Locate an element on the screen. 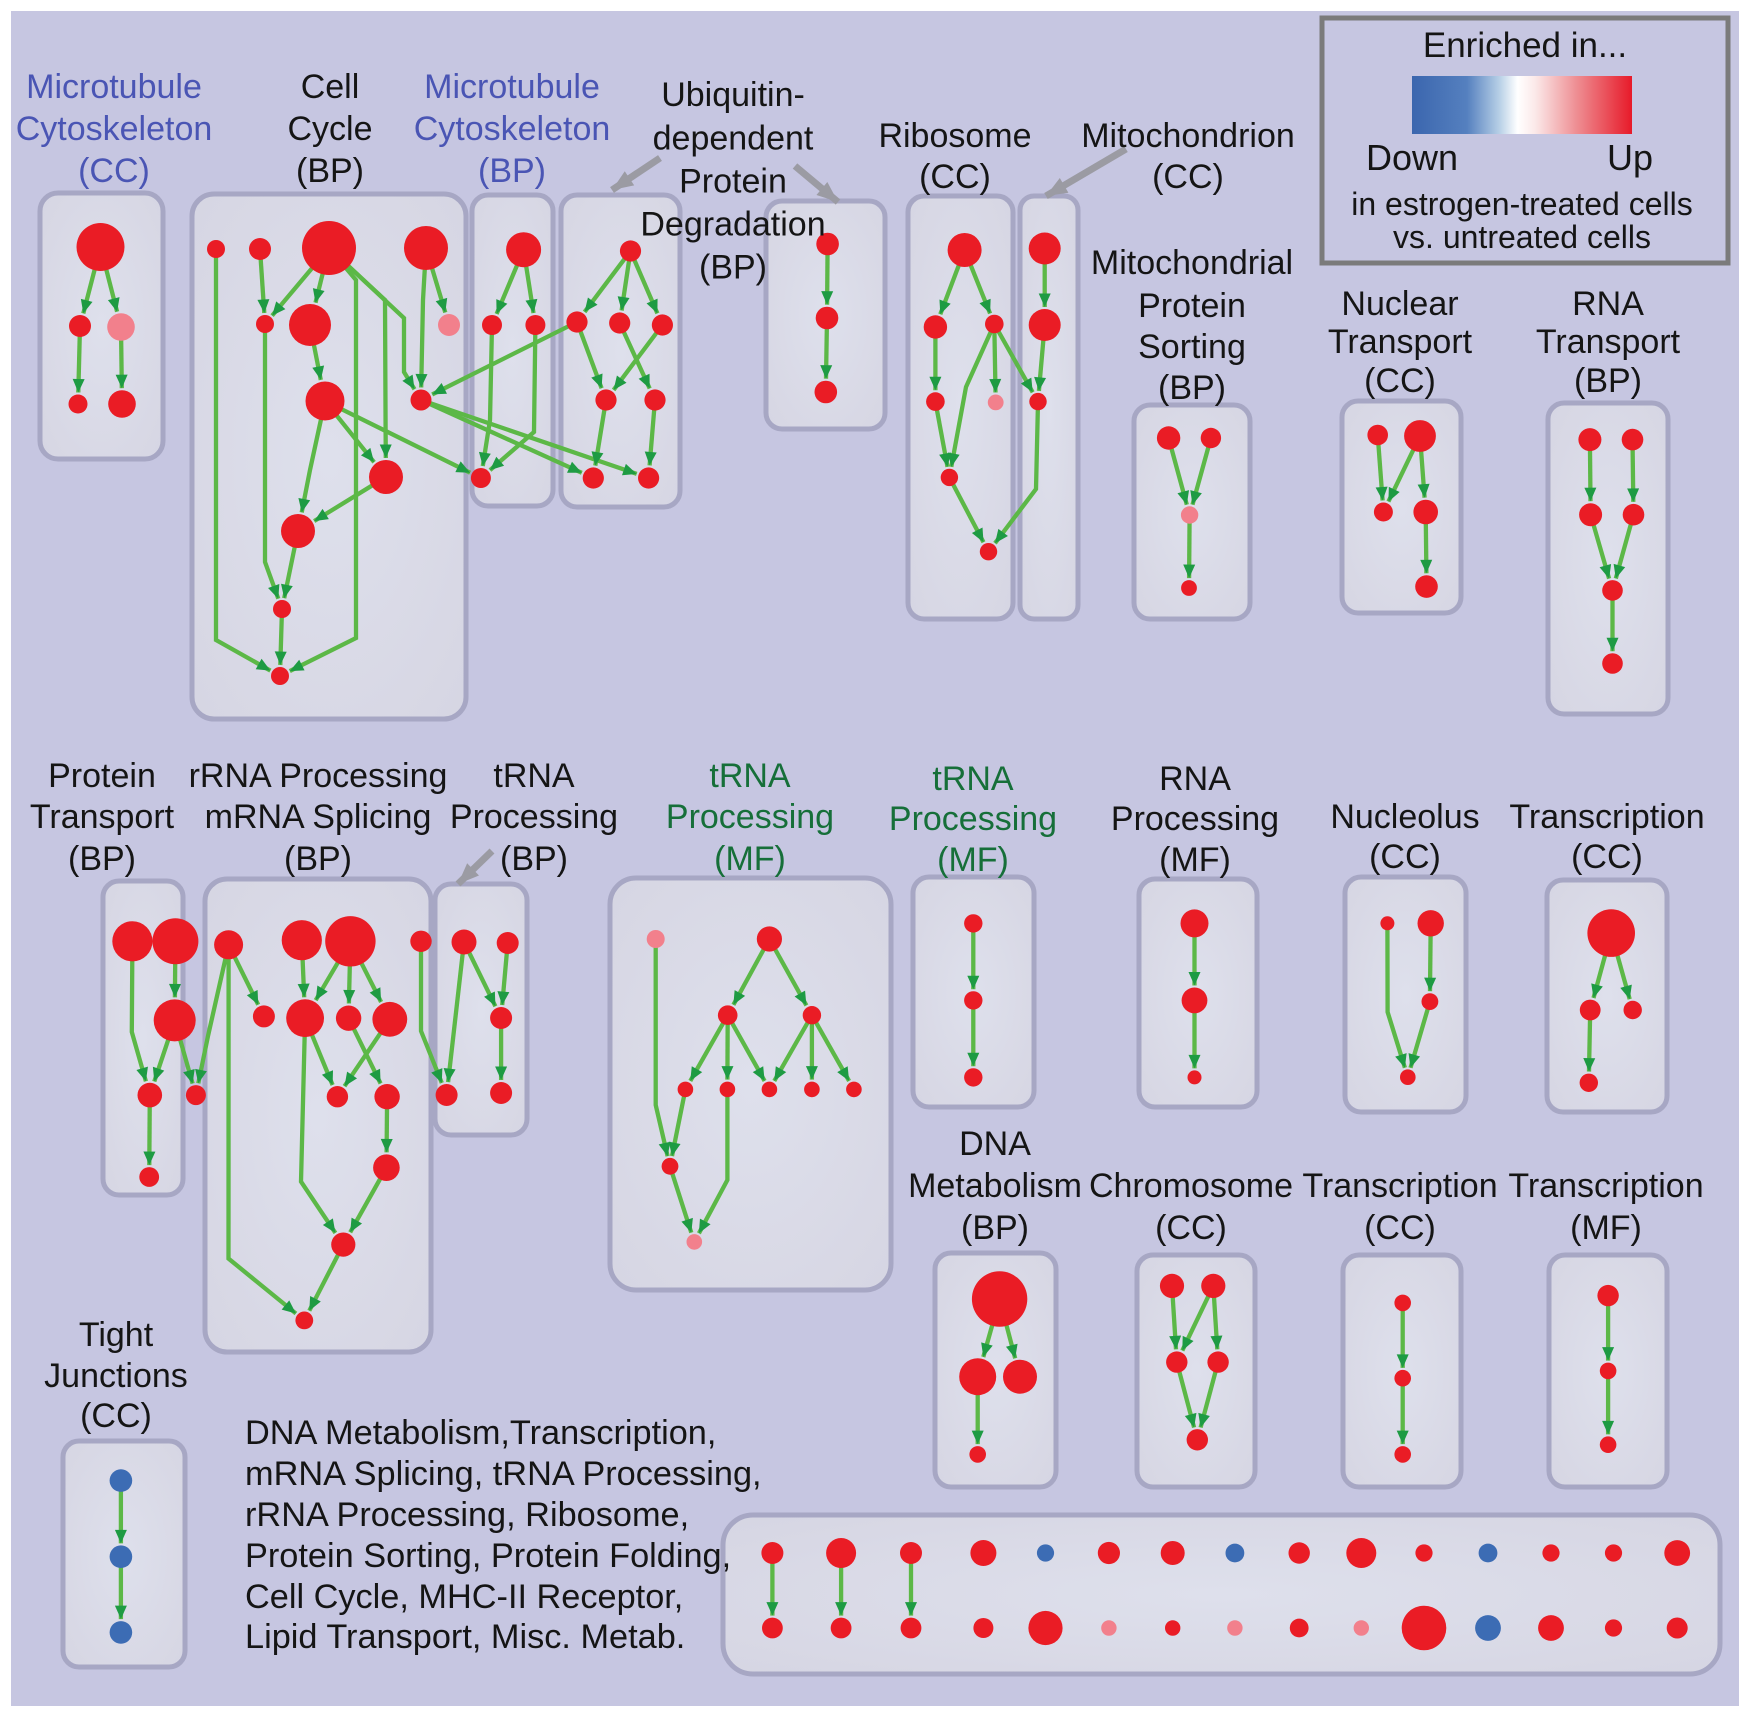 The height and width of the screenshot is (1715, 1750). svg-text: Mitochondrion is located at coordinates (1188, 136).